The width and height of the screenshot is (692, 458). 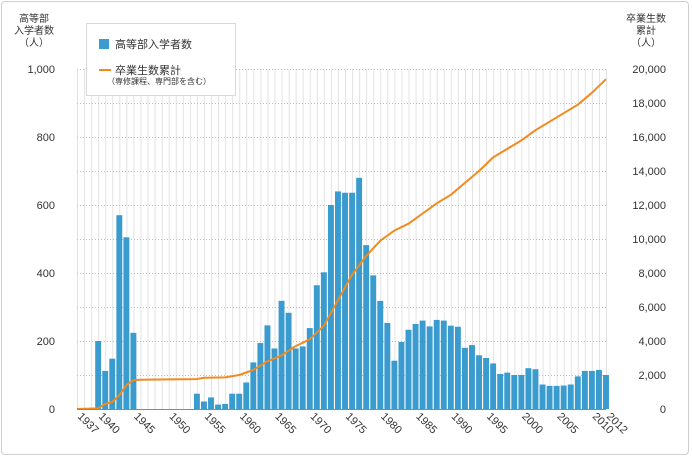 I want to click on y-right-tick-label: 4,000, so click(x=652, y=342).